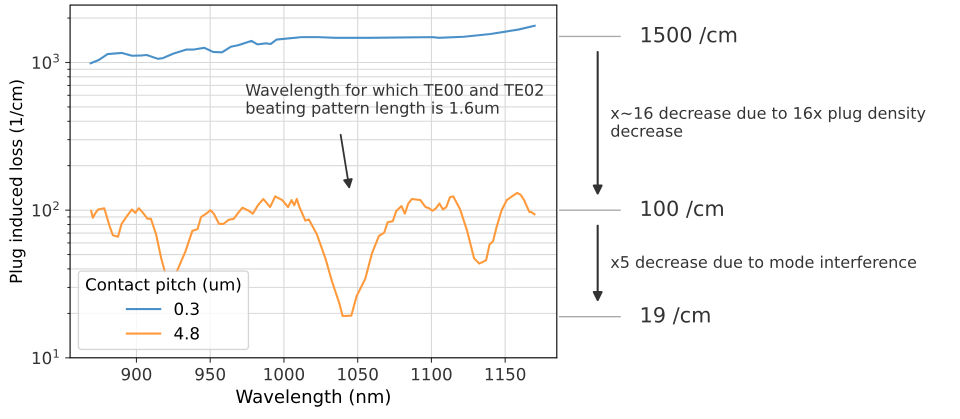  Describe the element at coordinates (45, 209) in the screenshot. I see `y-tick-label: 10$^{2}$` at that location.